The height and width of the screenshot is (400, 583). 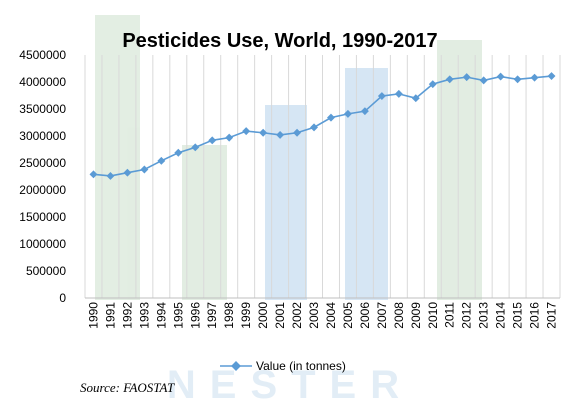 What do you see at coordinates (93, 315) in the screenshot?
I see `x-tick-label: 1990` at bounding box center [93, 315].